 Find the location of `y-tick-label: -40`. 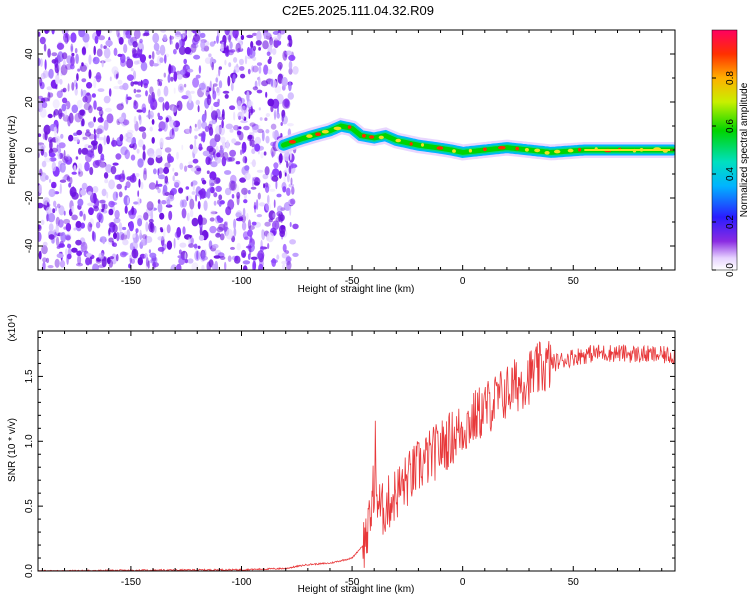

y-tick-label: -40 is located at coordinates (29, 245).